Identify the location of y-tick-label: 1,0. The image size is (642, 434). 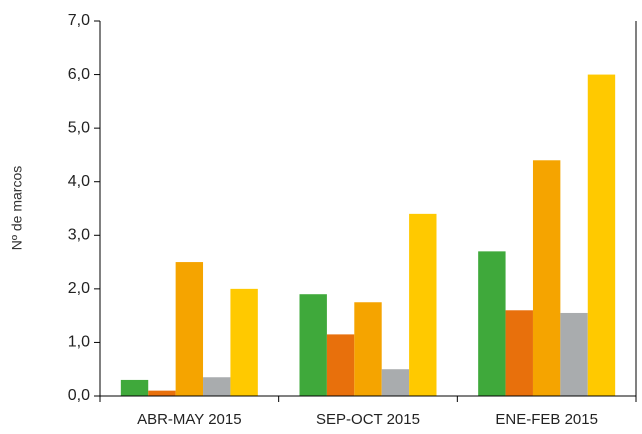
(79, 342).